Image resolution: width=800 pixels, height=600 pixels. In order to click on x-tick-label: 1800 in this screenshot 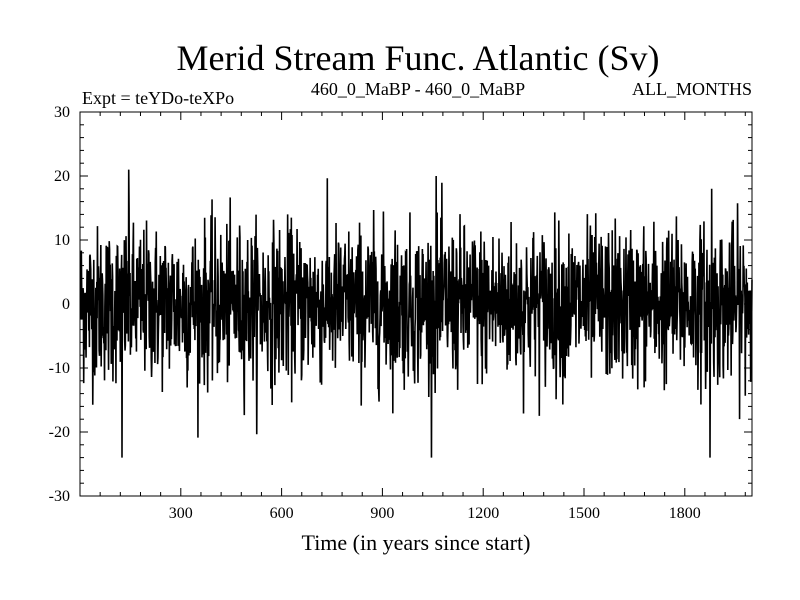, I will do `click(685, 513)`.